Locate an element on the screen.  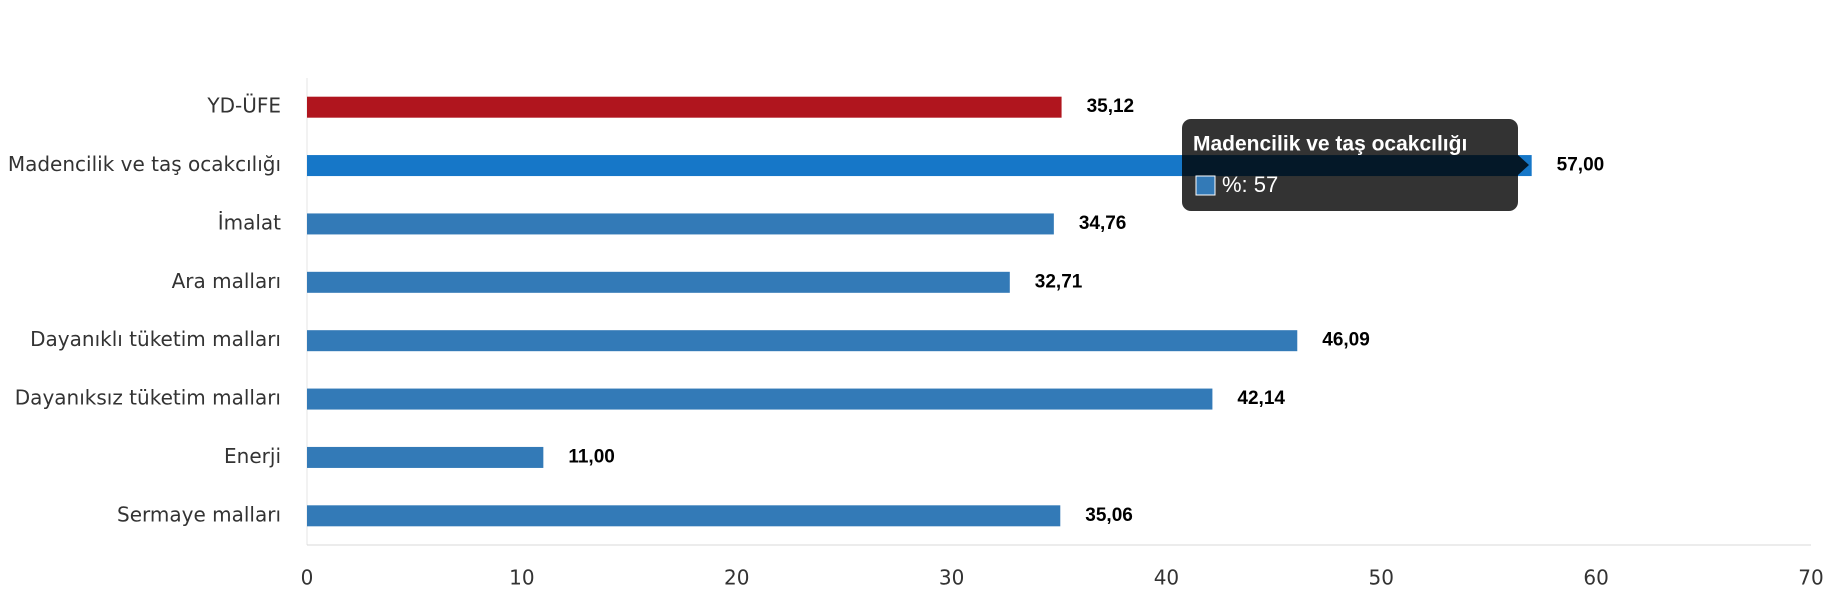
value-label: 35,12 is located at coordinates (1111, 106).